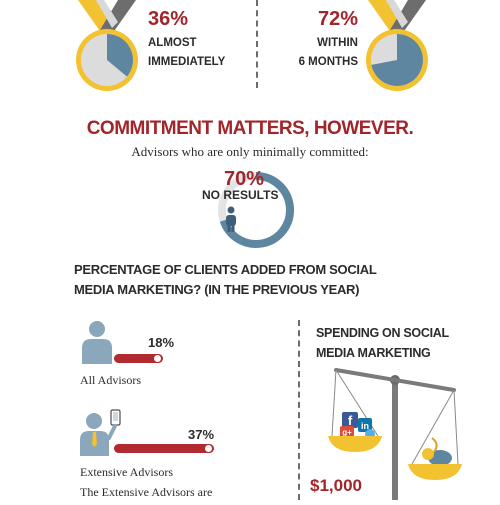 The width and height of the screenshot is (500, 505). I want to click on bottom-divider, so click(299, 410).